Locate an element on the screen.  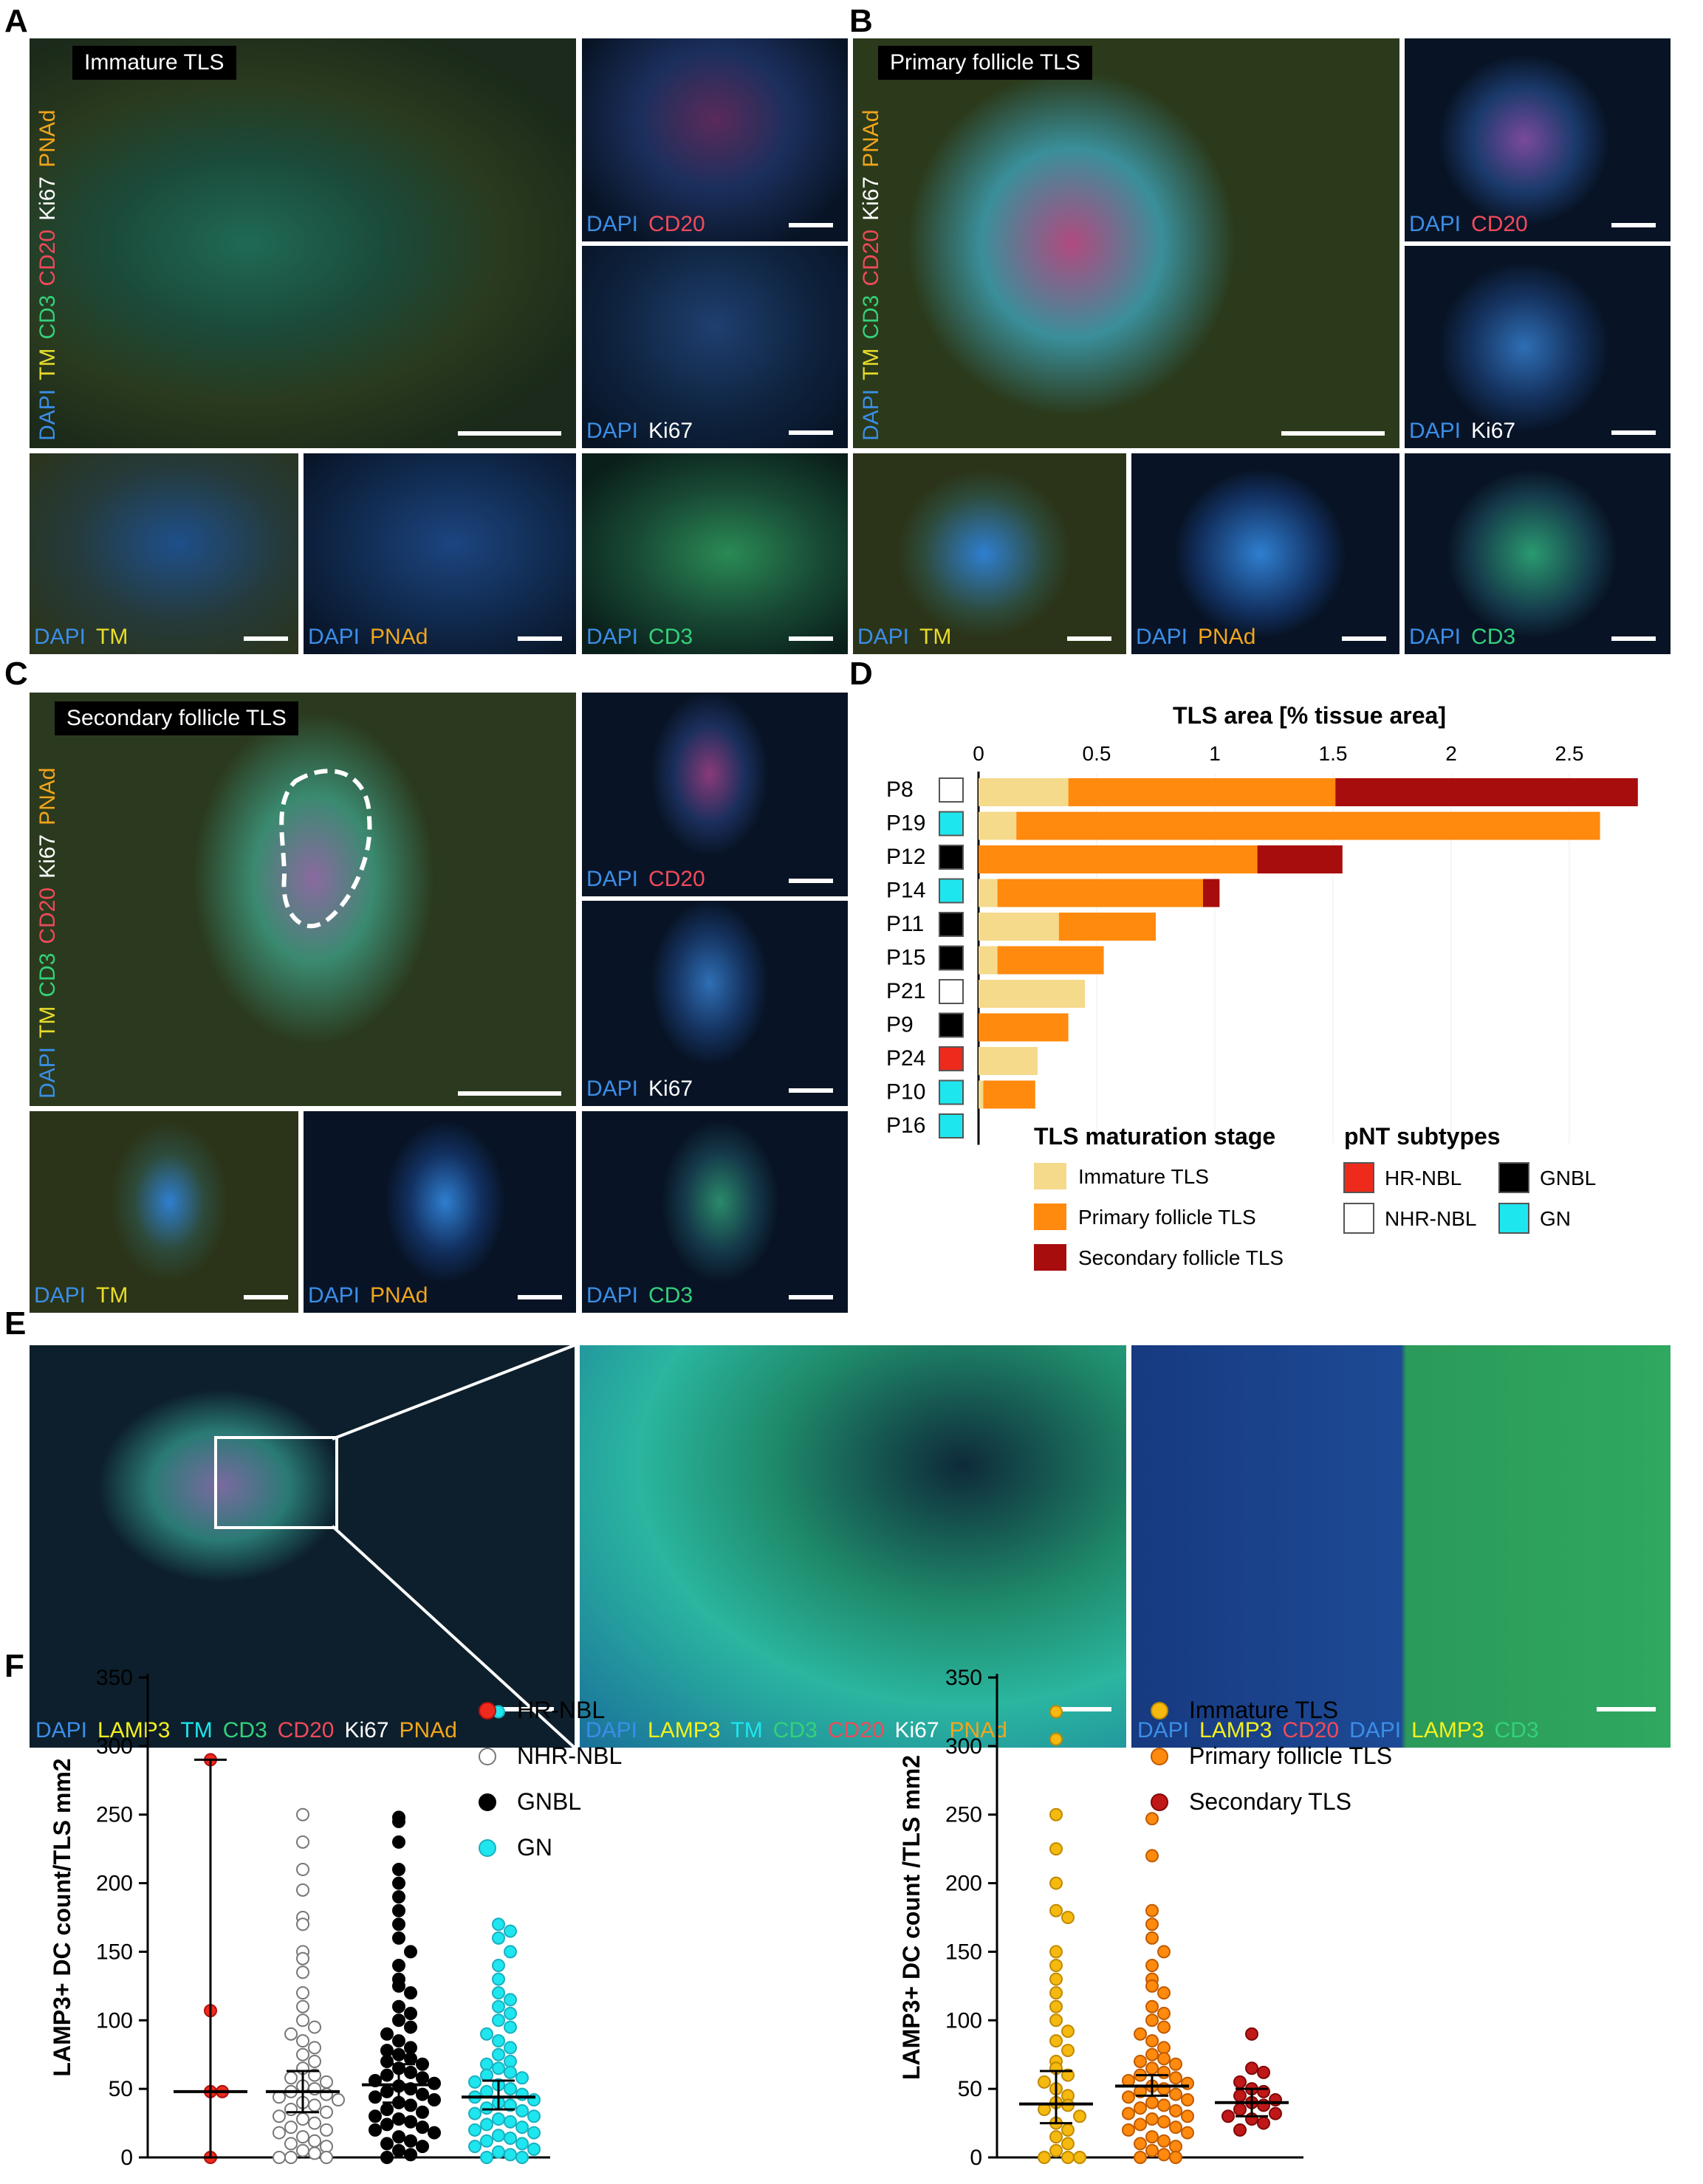
panel-c-bottom-1-labels: DAPI TM is located at coordinates (81, 1296).